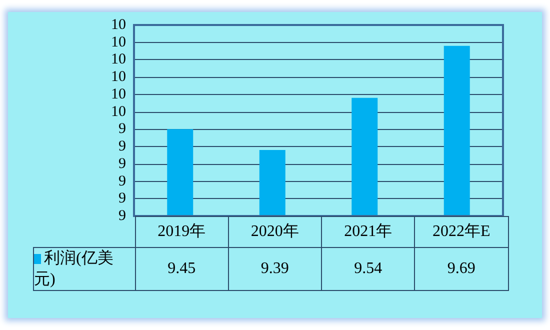 This screenshot has height=330, width=550. What do you see at coordinates (74, 269) in the screenshot?
I see `legend-label: 利润(亿美元)` at bounding box center [74, 269].